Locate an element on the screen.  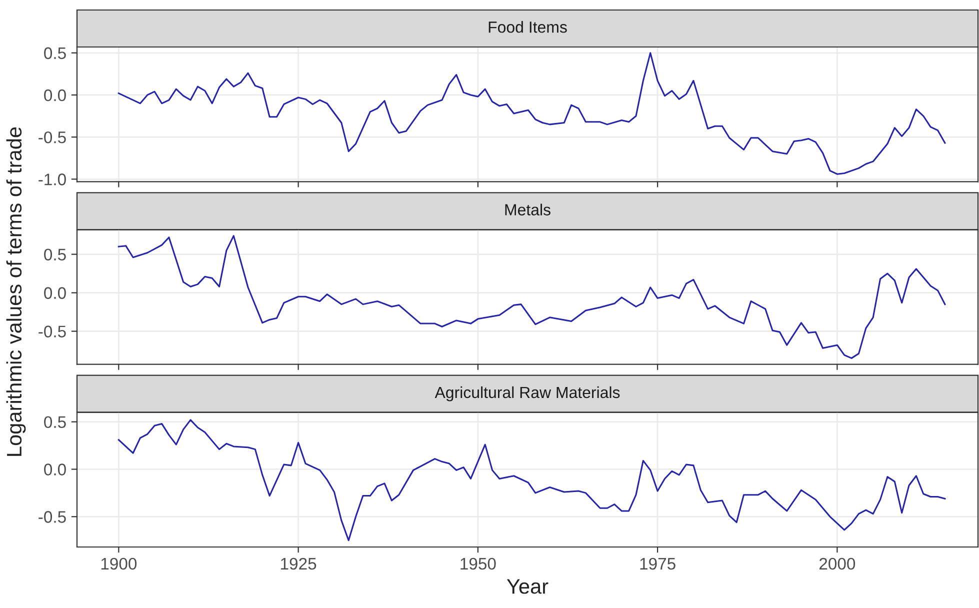
y-axis-title: Logarithmic values of terms of trade is located at coordinates (16, 291).